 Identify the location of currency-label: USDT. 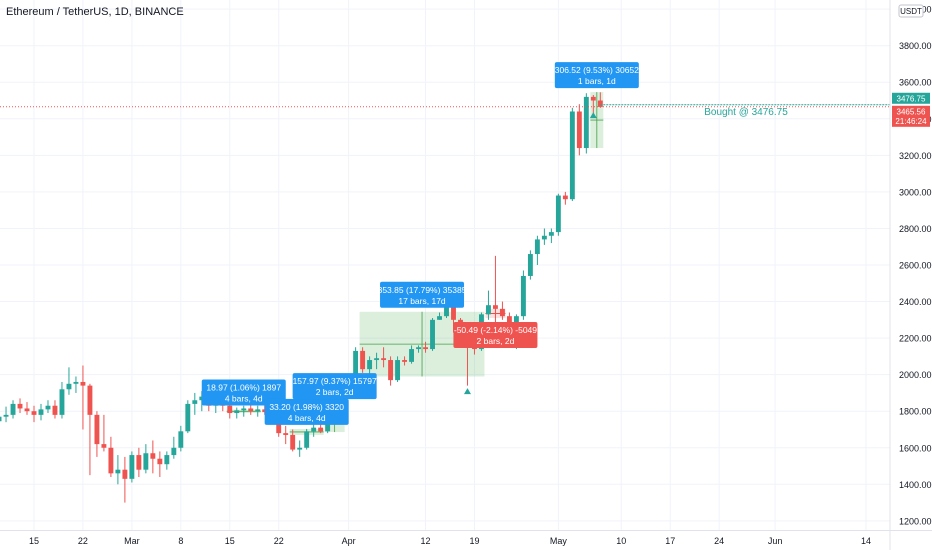
(911, 11).